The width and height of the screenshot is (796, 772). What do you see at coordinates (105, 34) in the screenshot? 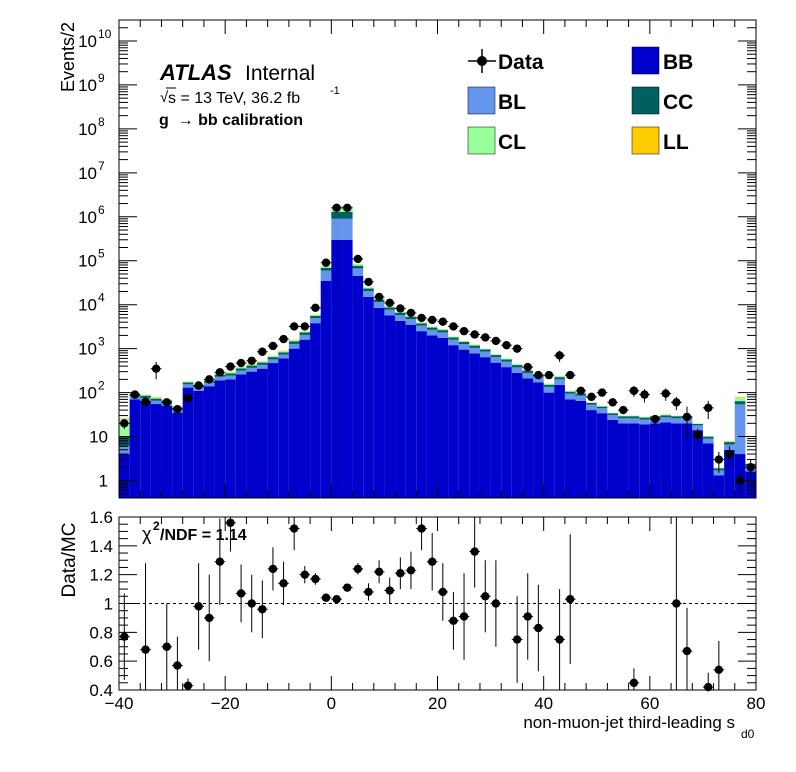
I see `y-tick-label-exponent: 10` at bounding box center [105, 34].